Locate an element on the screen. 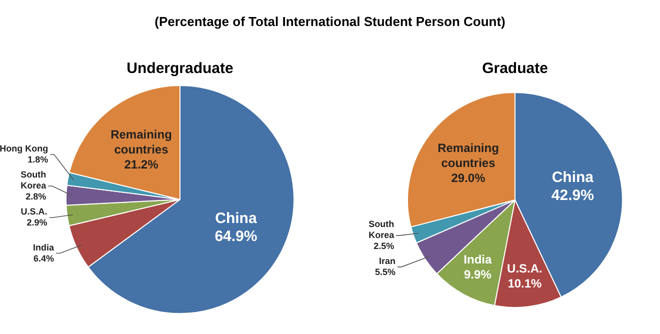 This screenshot has height=334, width=660. data-label: 5.5% is located at coordinates (385, 271).